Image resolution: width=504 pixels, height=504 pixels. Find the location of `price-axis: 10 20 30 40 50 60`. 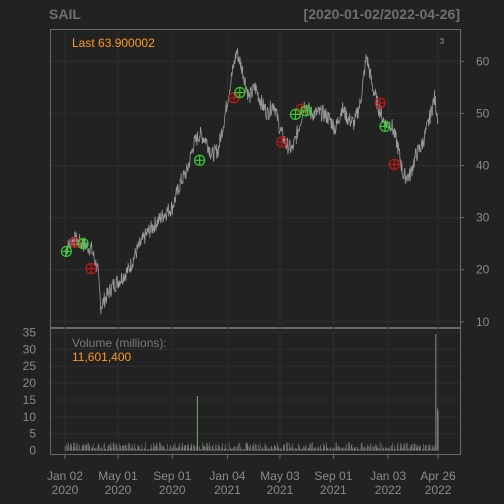

price-axis: 10 20 30 40 50 60 is located at coordinates (475, 191).